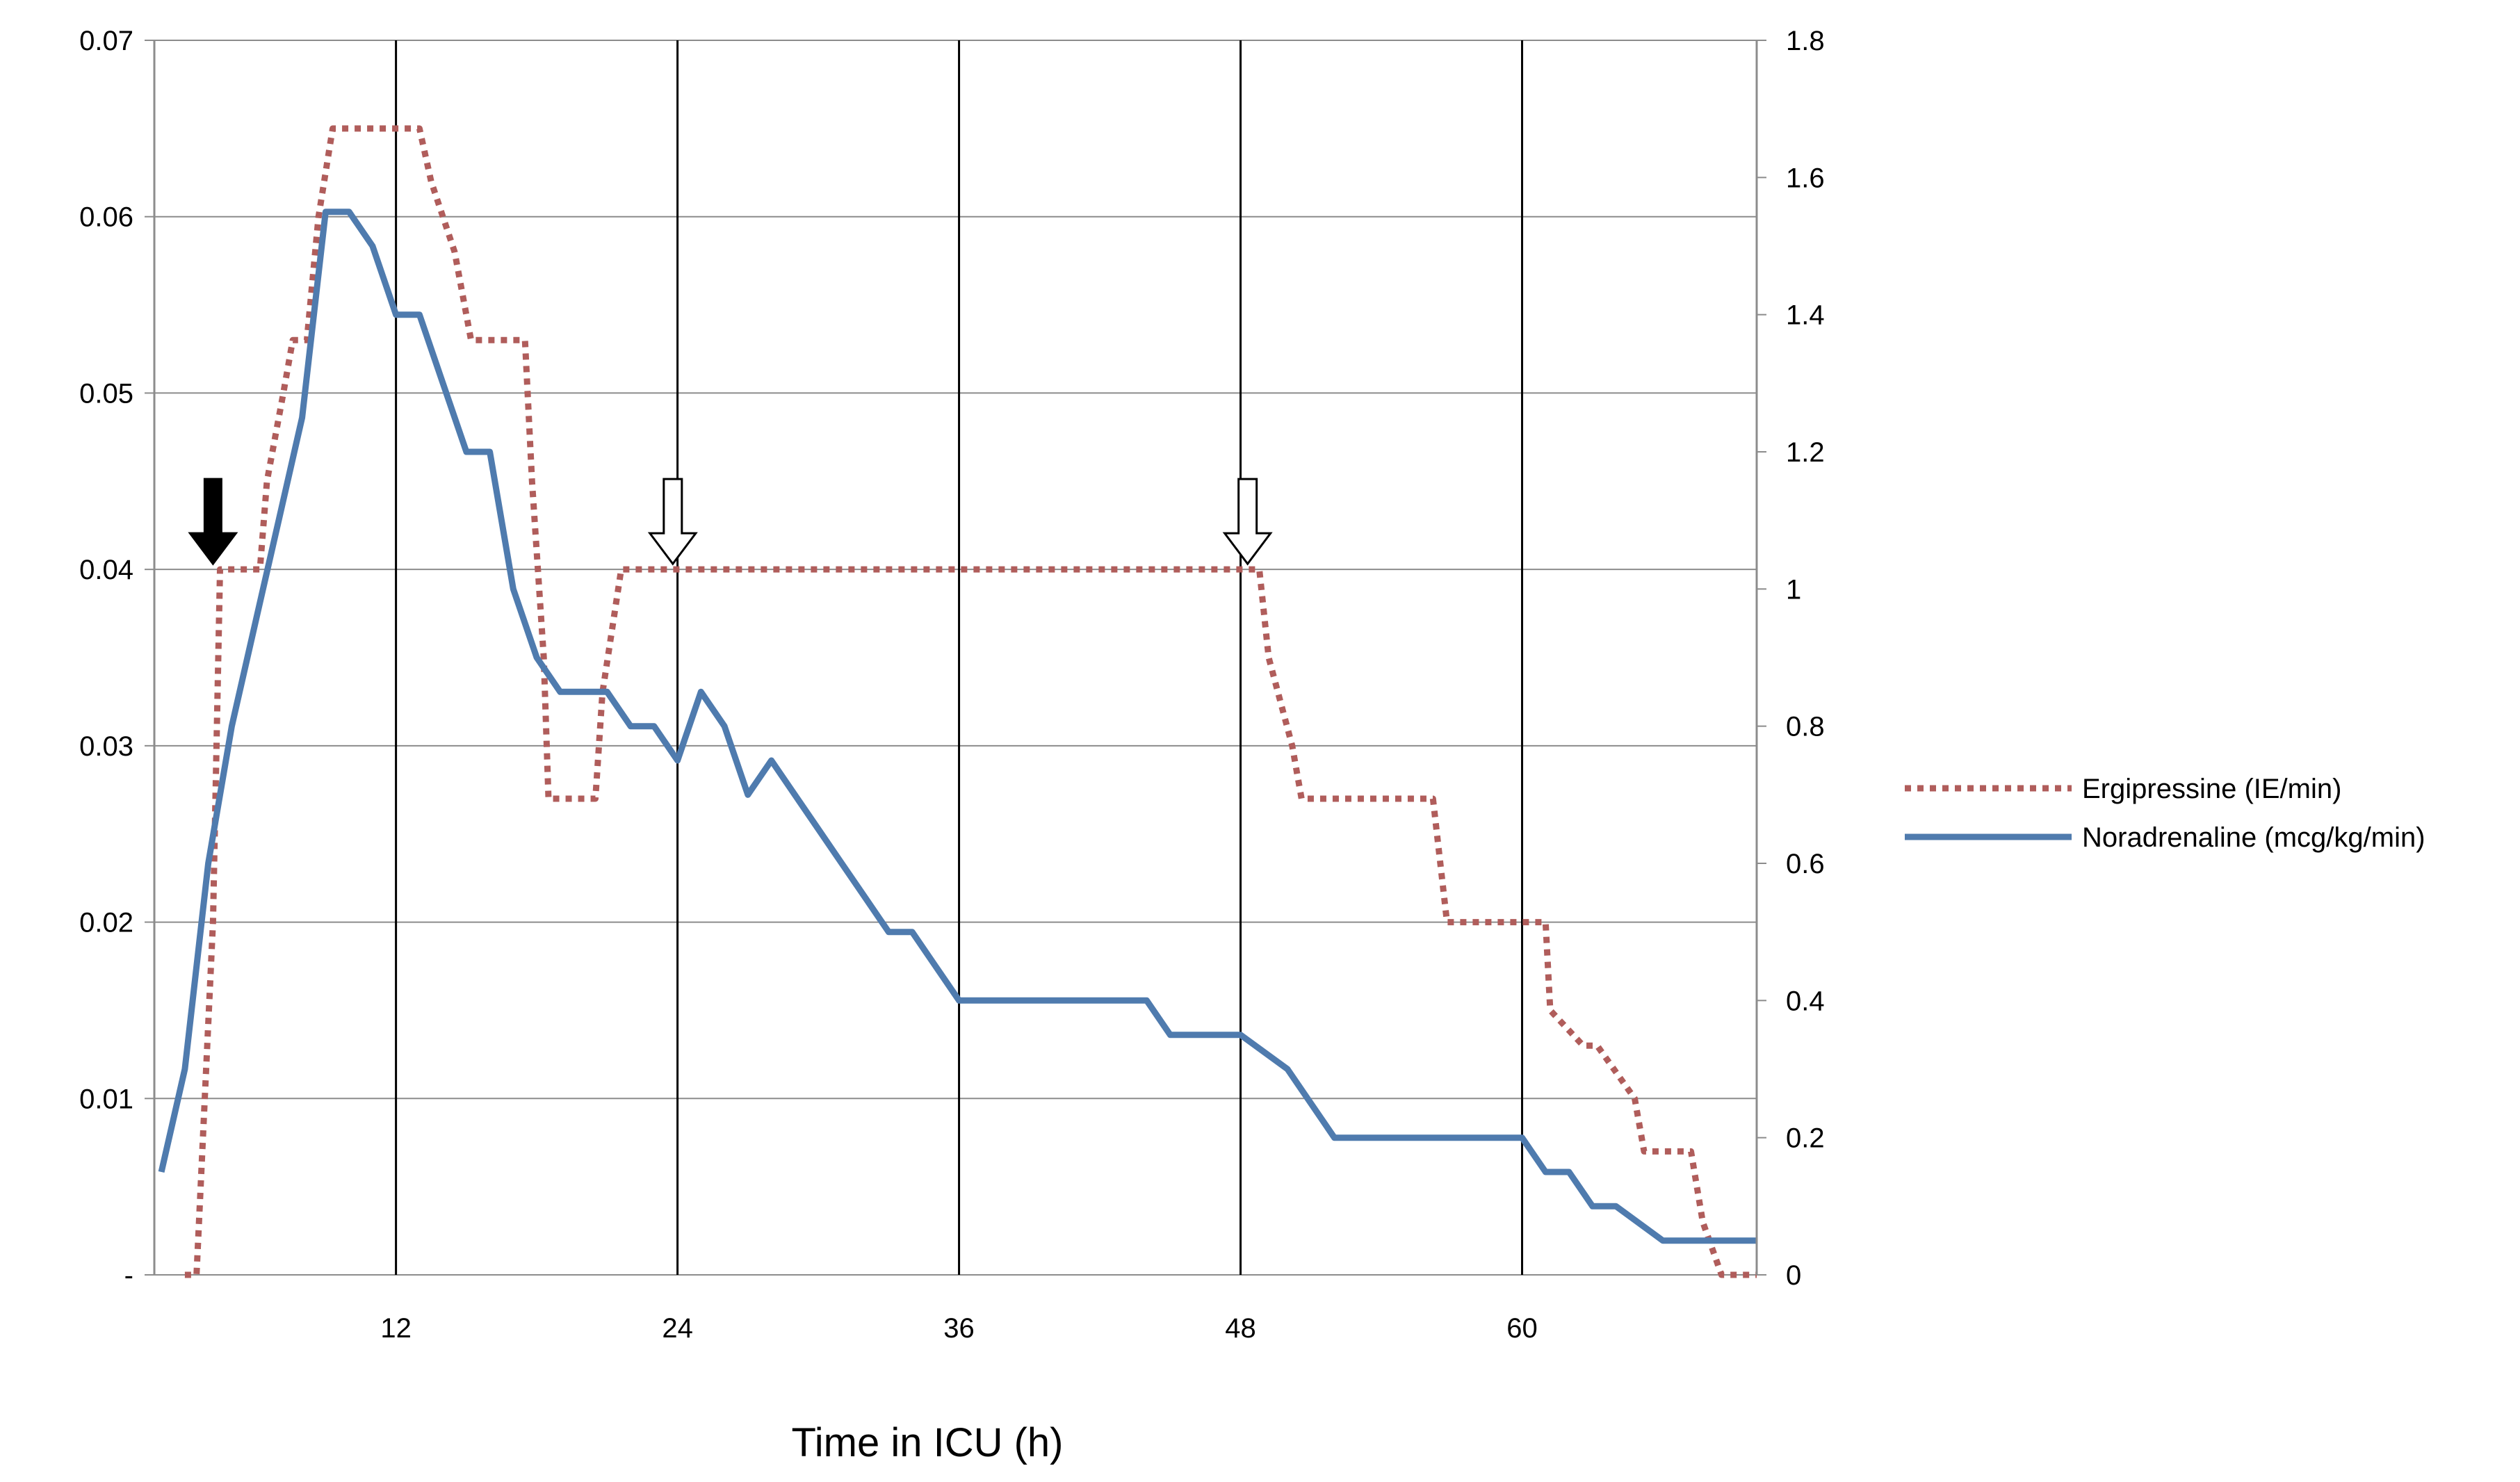 The height and width of the screenshot is (1482, 2520). I want to click on left-tick-label: 0.04, so click(106, 570).